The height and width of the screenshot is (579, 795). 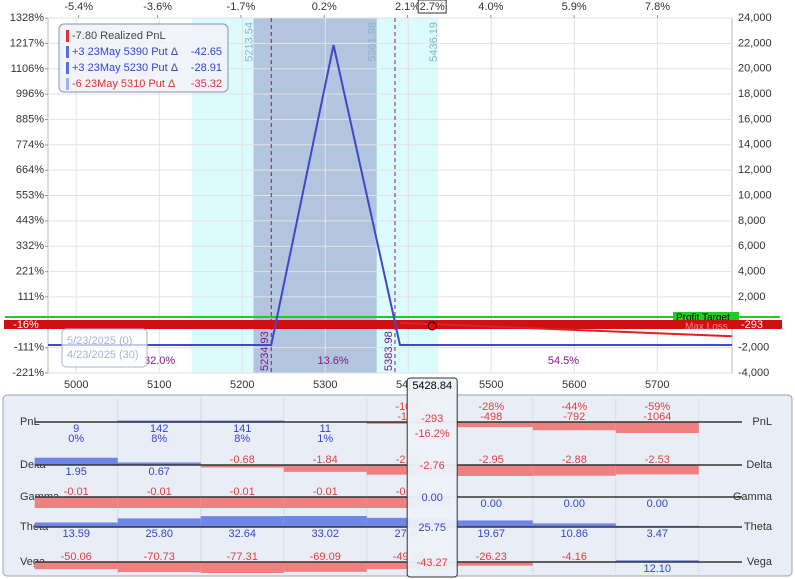 What do you see at coordinates (241, 7) in the screenshot?
I see `x2-tick-label: -1.7%` at bounding box center [241, 7].